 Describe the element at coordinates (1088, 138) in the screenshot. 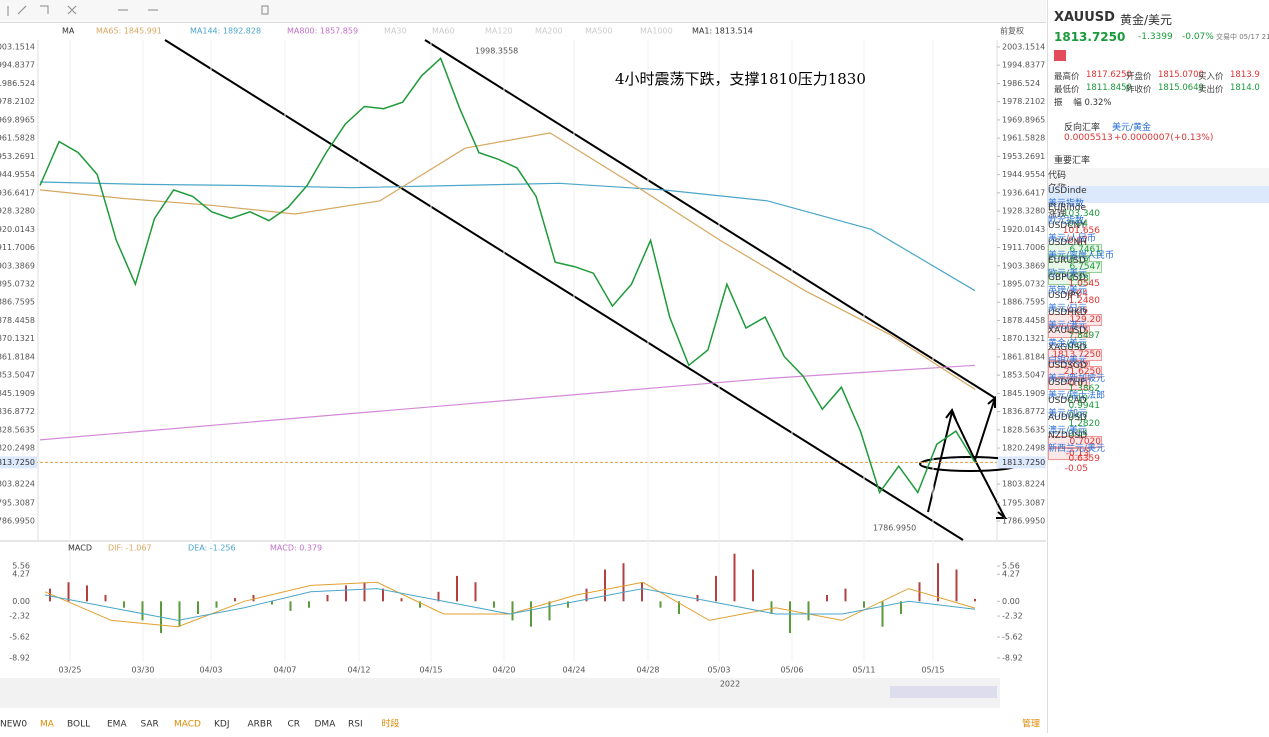

I see `reverse-price: 0.0005513` at that location.